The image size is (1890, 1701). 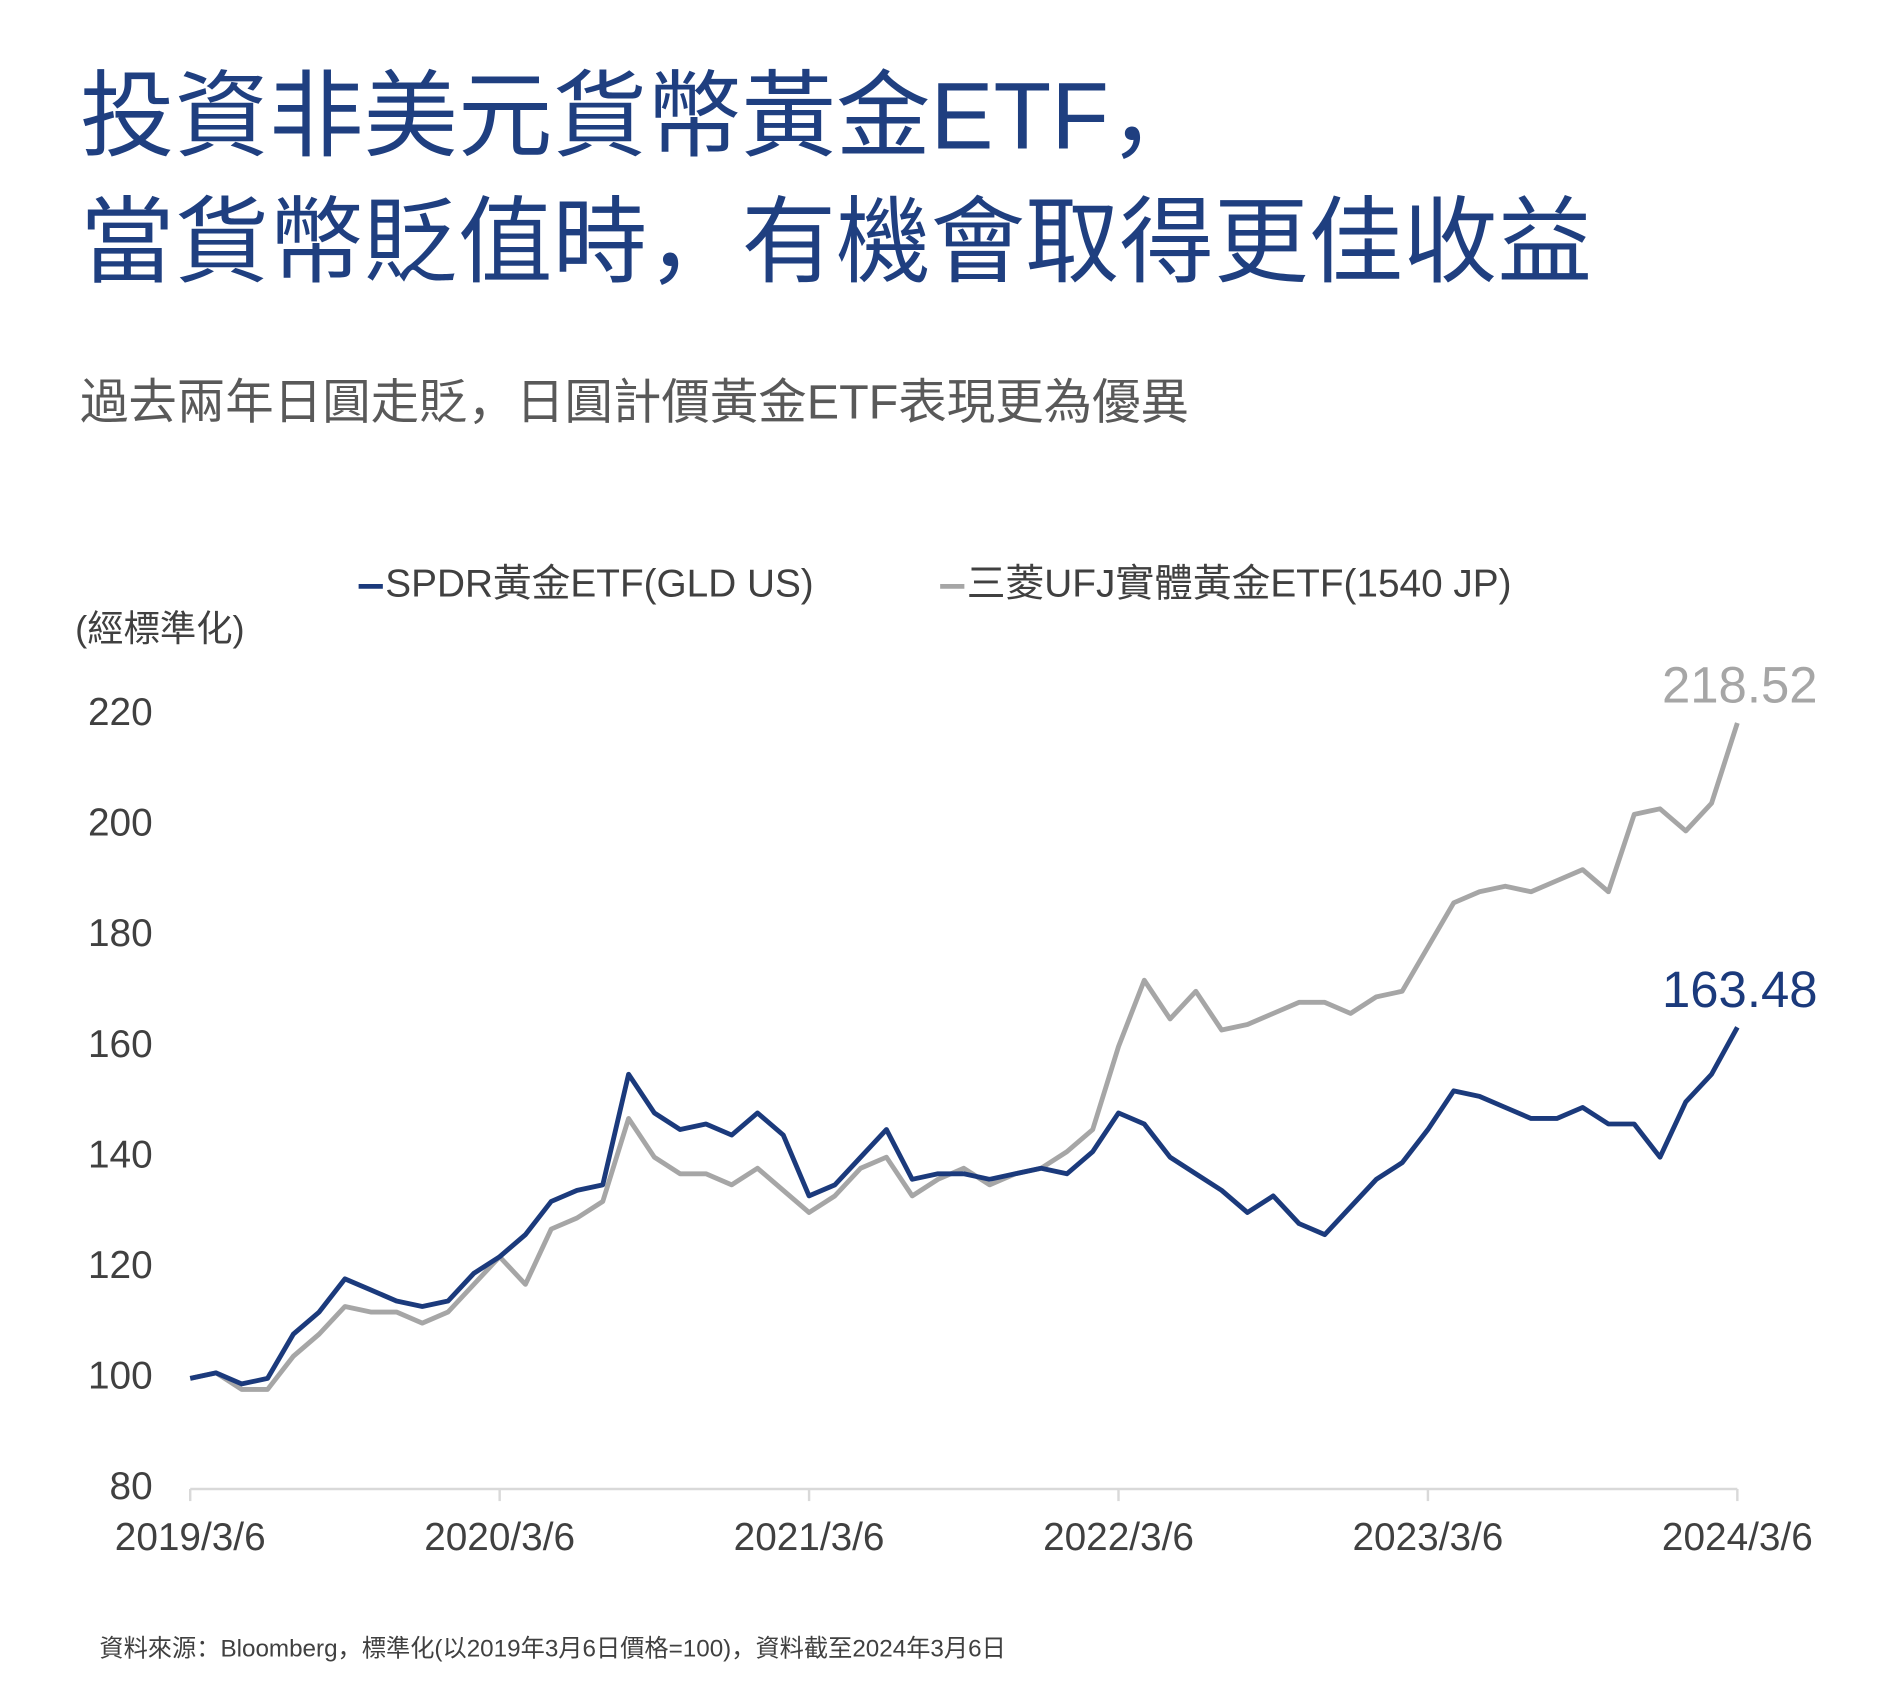 What do you see at coordinates (120, 933) in the screenshot?
I see `y-tick-label: 180` at bounding box center [120, 933].